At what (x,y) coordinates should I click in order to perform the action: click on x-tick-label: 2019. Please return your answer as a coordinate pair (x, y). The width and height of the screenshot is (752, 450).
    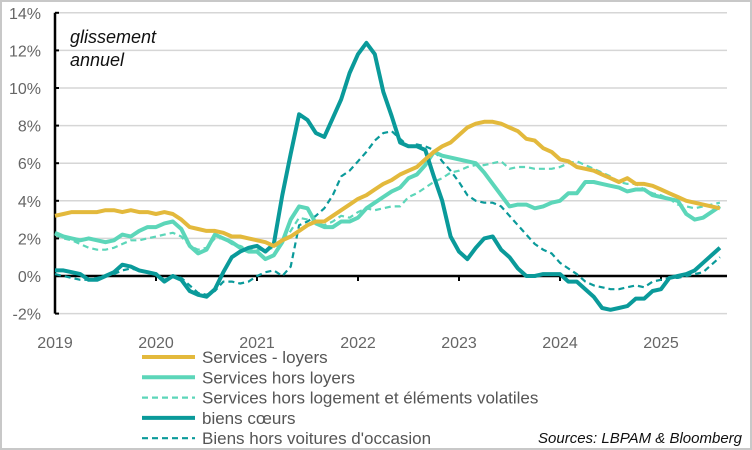
    Looking at the image, I should click on (55, 343).